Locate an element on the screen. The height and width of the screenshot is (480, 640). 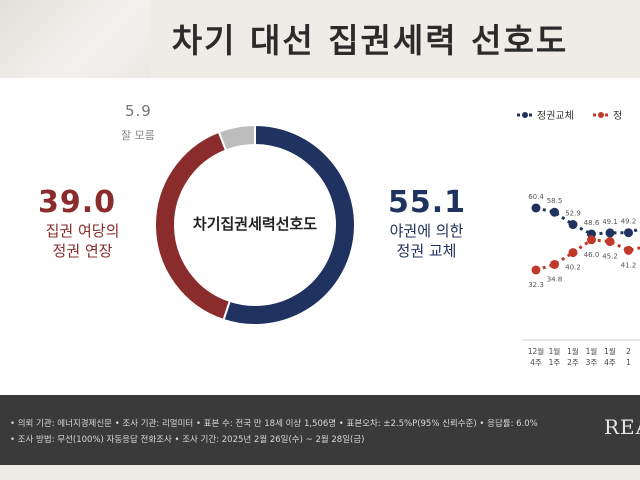
title-band-decoration is located at coordinates (75, 39).